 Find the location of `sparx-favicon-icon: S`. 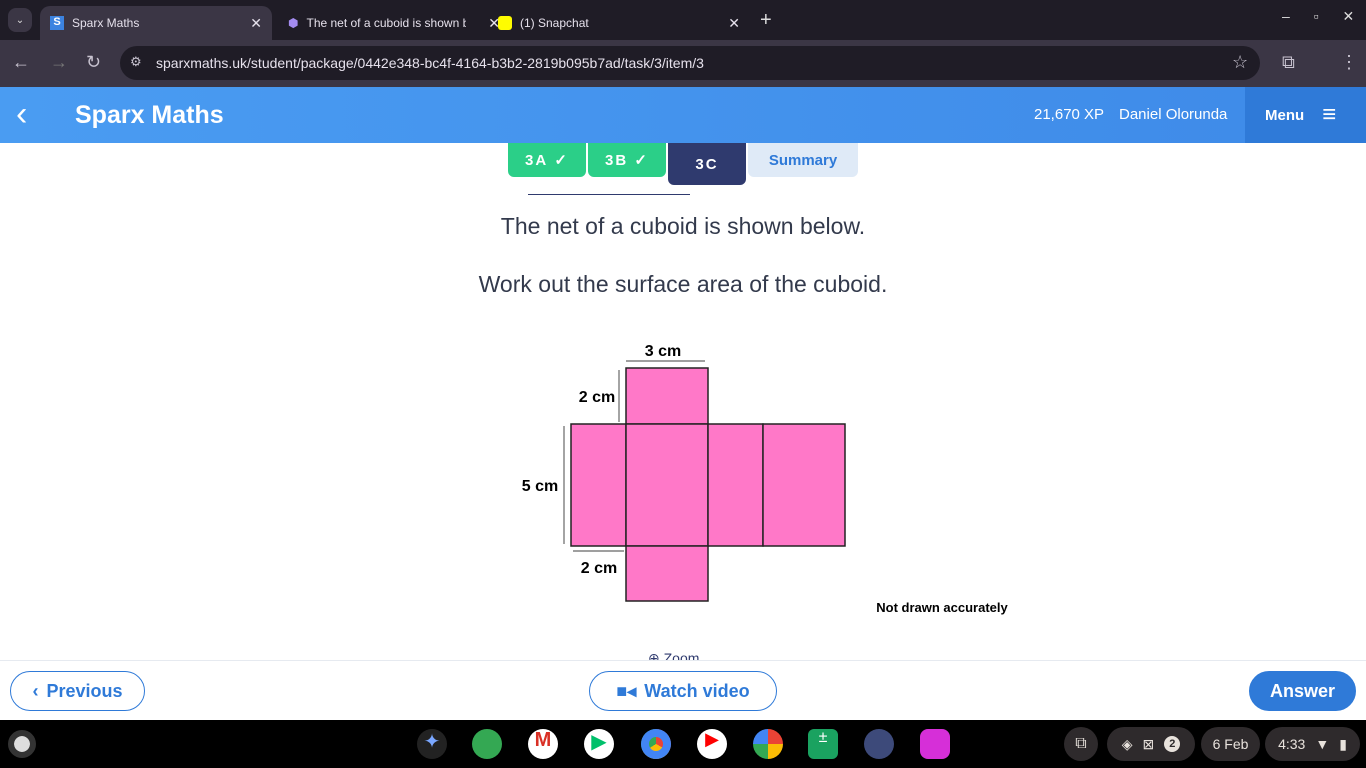

sparx-favicon-icon: S is located at coordinates (57, 23).